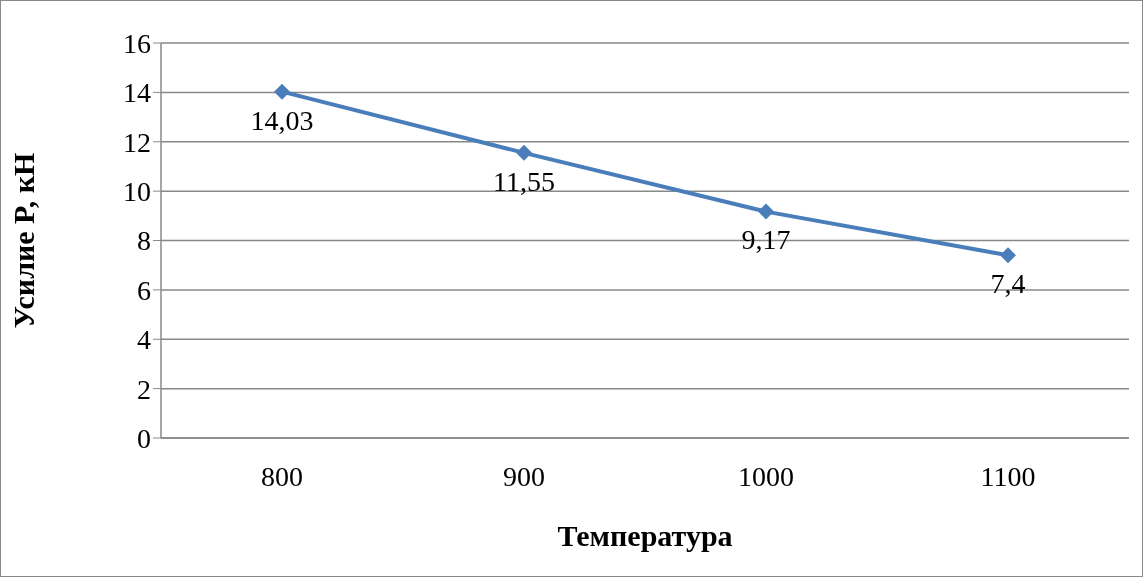  What do you see at coordinates (23, 240) in the screenshot?
I see `y-axis-title: Усилие P, кН` at bounding box center [23, 240].